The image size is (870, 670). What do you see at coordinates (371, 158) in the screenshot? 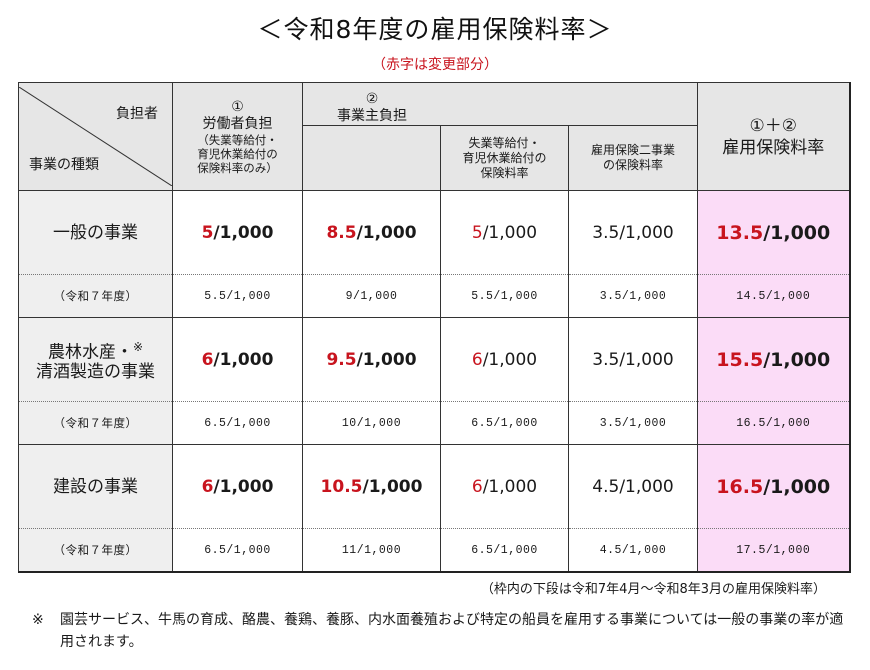
I see `employer-blank-cell` at bounding box center [371, 158].